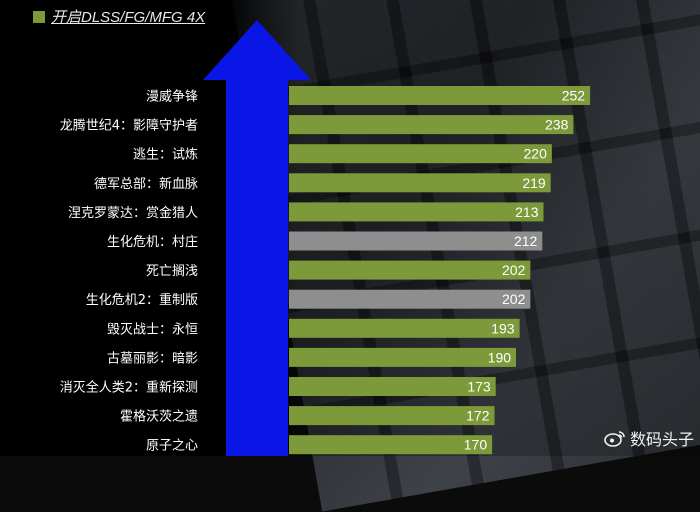 The height and width of the screenshot is (512, 700). What do you see at coordinates (661, 439) in the screenshot?
I see `watermark-text: 数码头子` at bounding box center [661, 439].